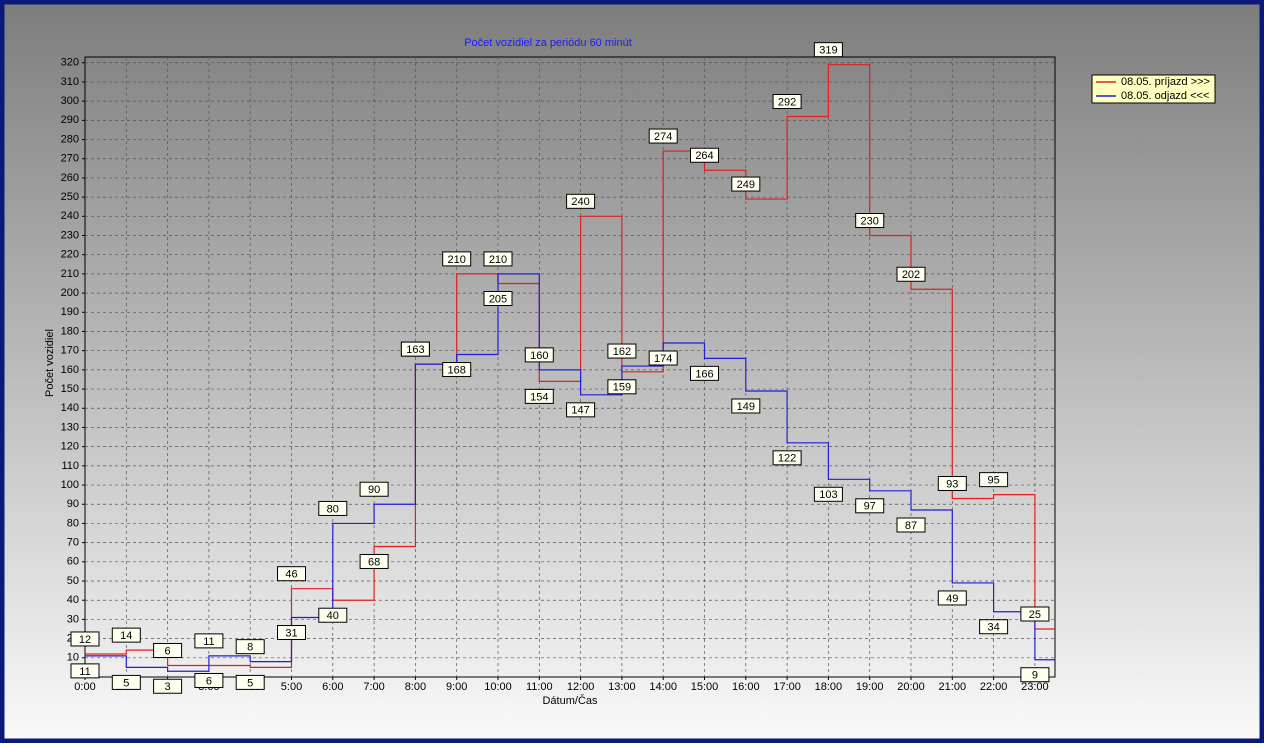  I want to click on value-label: 174, so click(663, 359).